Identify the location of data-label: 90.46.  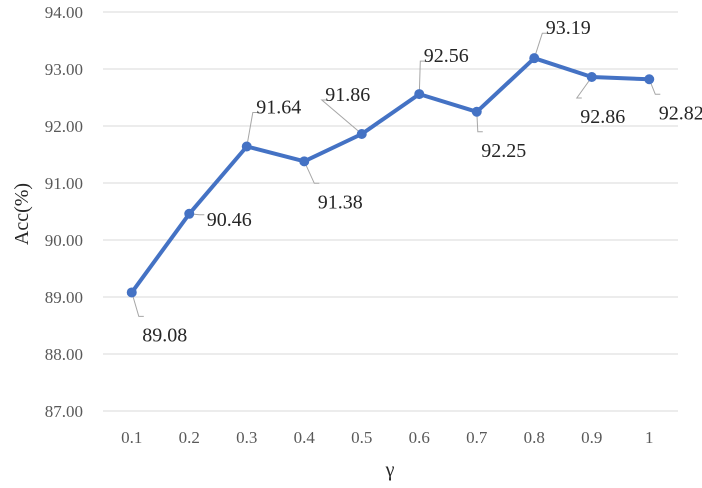
(229, 220).